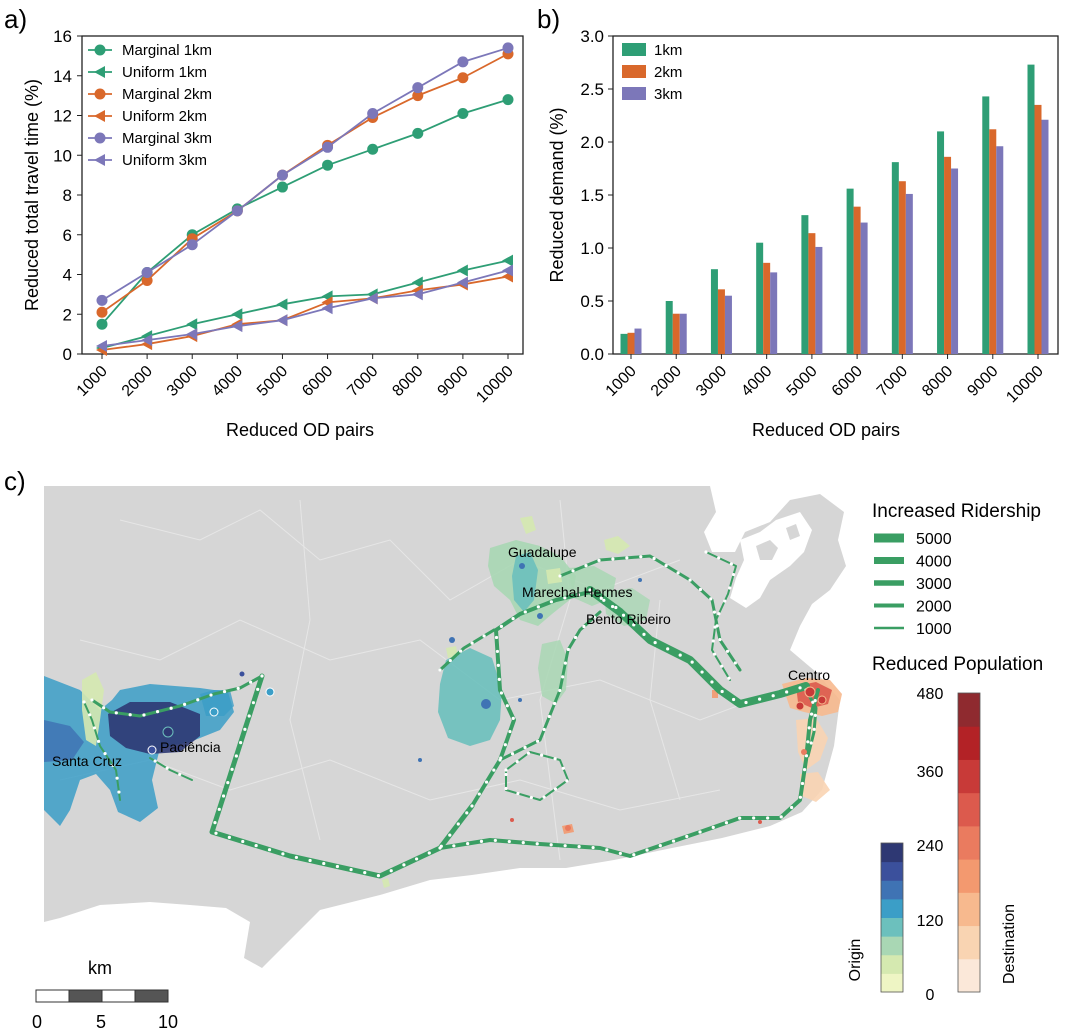  What do you see at coordinates (32, 195) in the screenshot?
I see `chart-a-y-label: Reduced total travel time (%)` at bounding box center [32, 195].